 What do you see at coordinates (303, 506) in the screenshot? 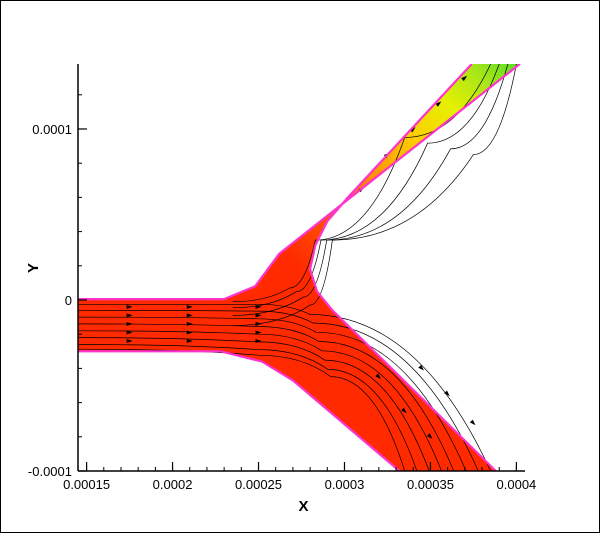
I see `x-axis-title: X` at bounding box center [303, 506].